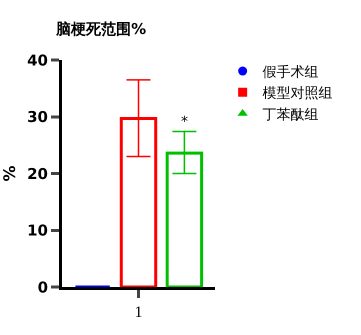 The height and width of the screenshot is (335, 361). What do you see at coordinates (290, 114) in the screenshot?
I see `legend-label: 丁苯酞组` at bounding box center [290, 114].